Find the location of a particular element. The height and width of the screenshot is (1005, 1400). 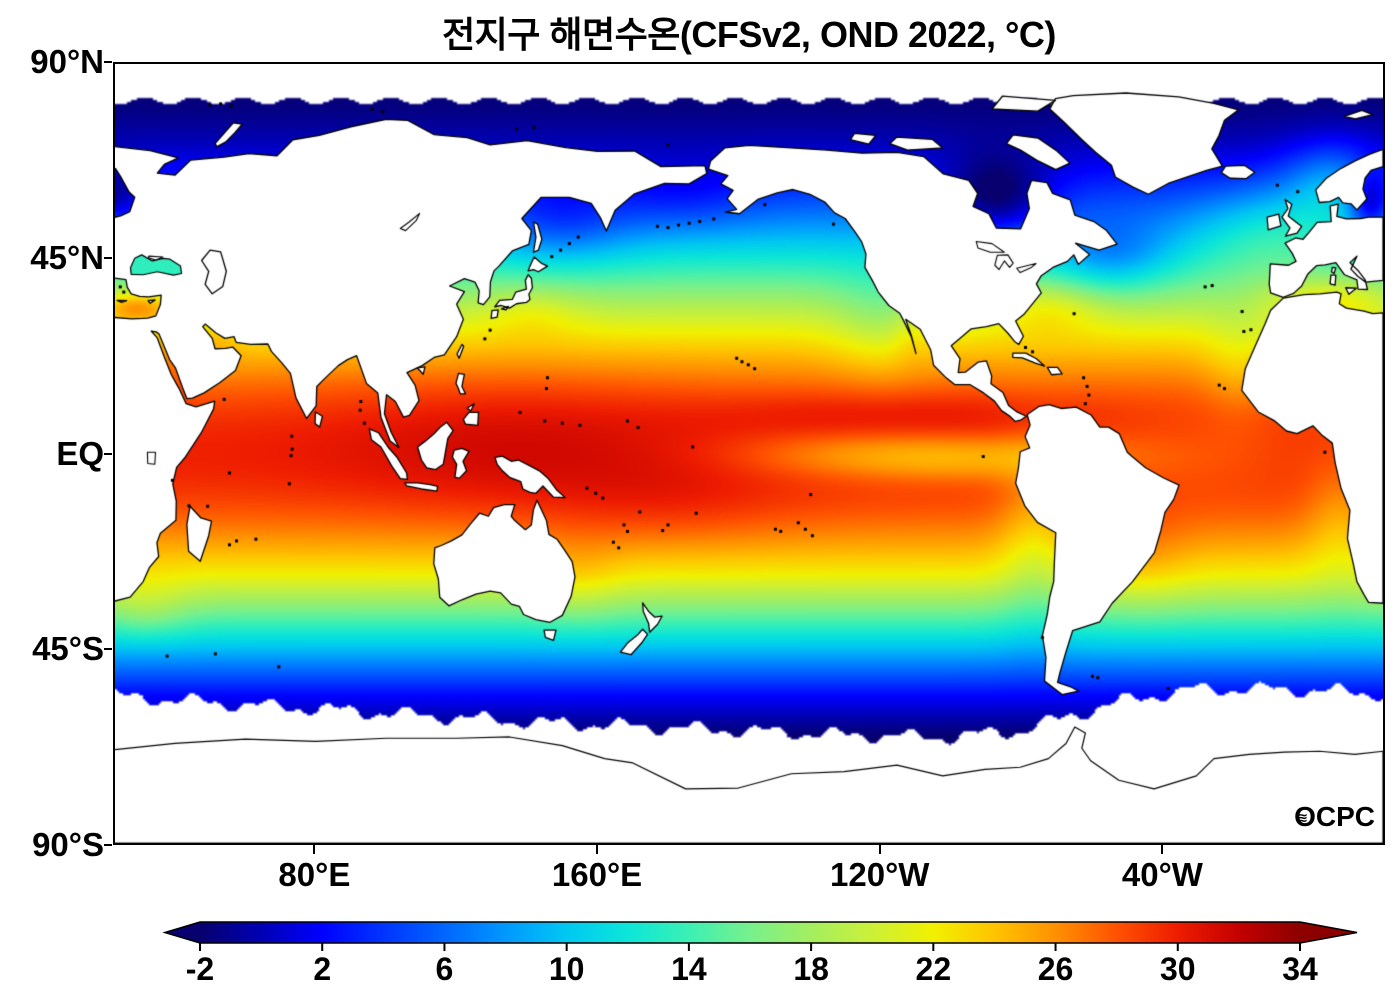

colorbar-tick-label: -2 is located at coordinates (200, 969).